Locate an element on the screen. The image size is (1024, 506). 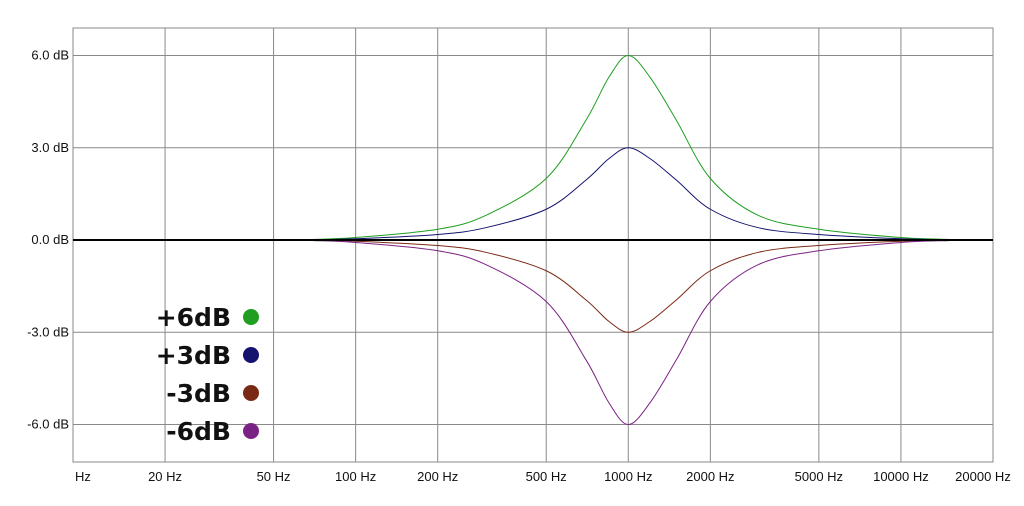
x-tick-label: 20 Hz is located at coordinates (165, 476).